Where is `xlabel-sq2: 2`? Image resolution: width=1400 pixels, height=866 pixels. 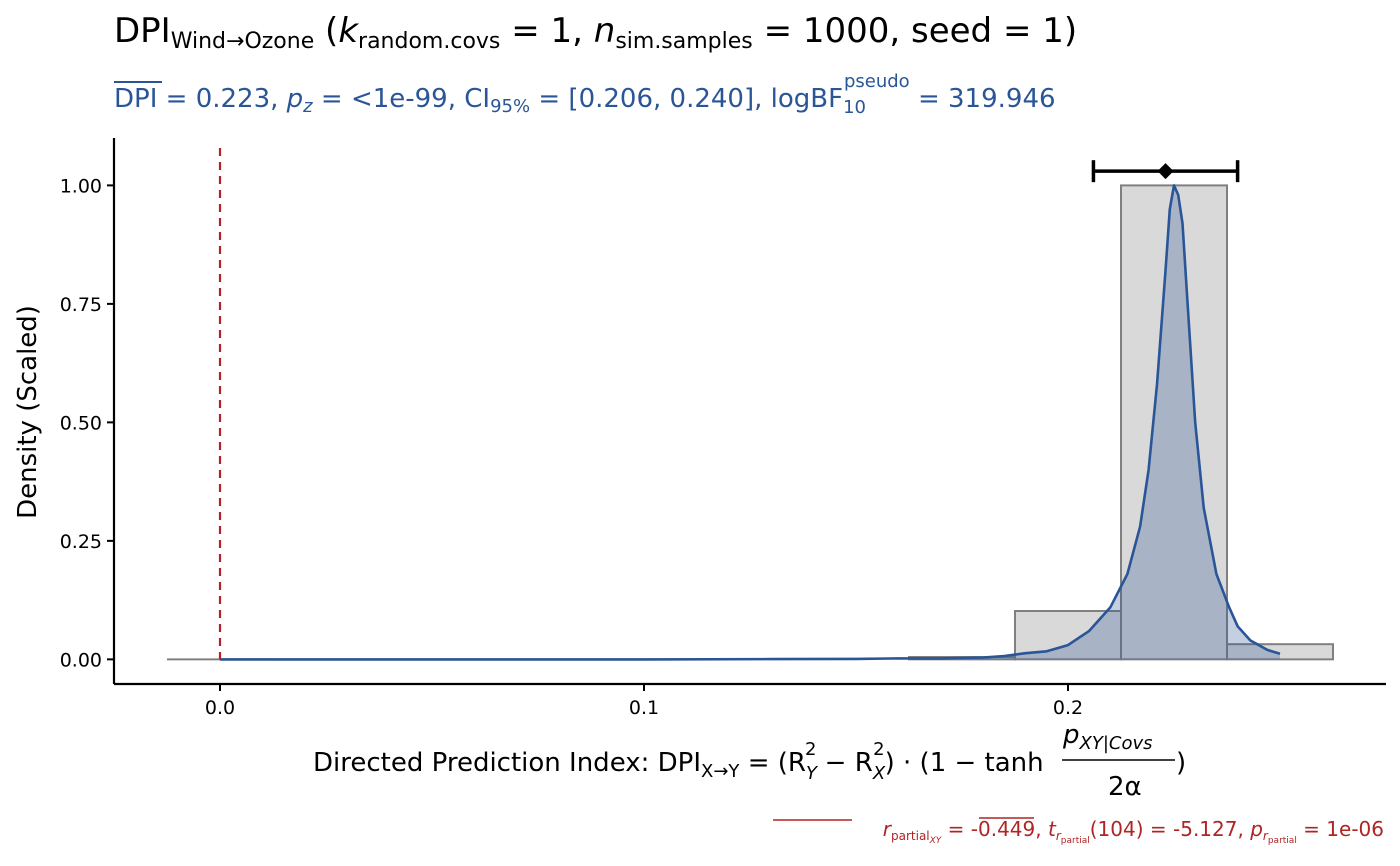 xlabel-sq2: 2 is located at coordinates (878, 749).